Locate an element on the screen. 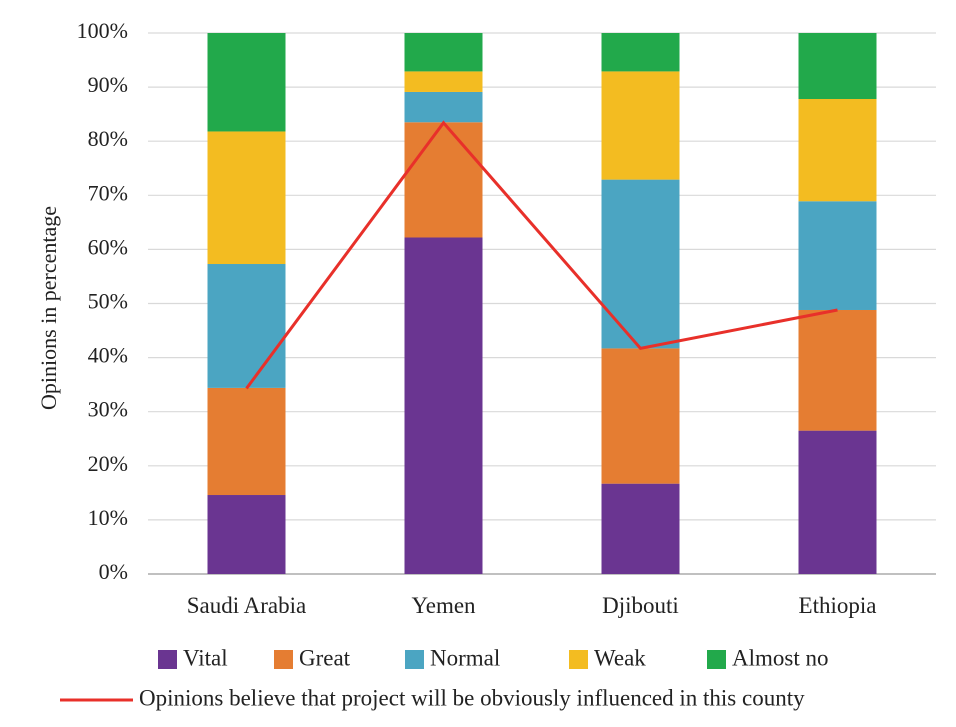 Image resolution: width=956 pixels, height=727 pixels. bar-almost-no-ethiopia is located at coordinates (837, 66).